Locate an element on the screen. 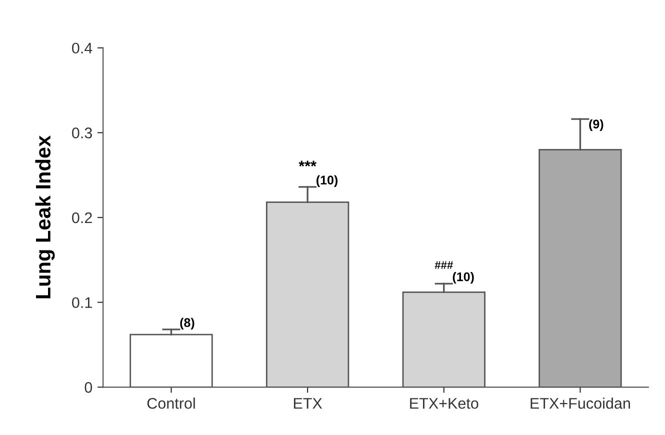  x-tick-label: Control is located at coordinates (171, 403).